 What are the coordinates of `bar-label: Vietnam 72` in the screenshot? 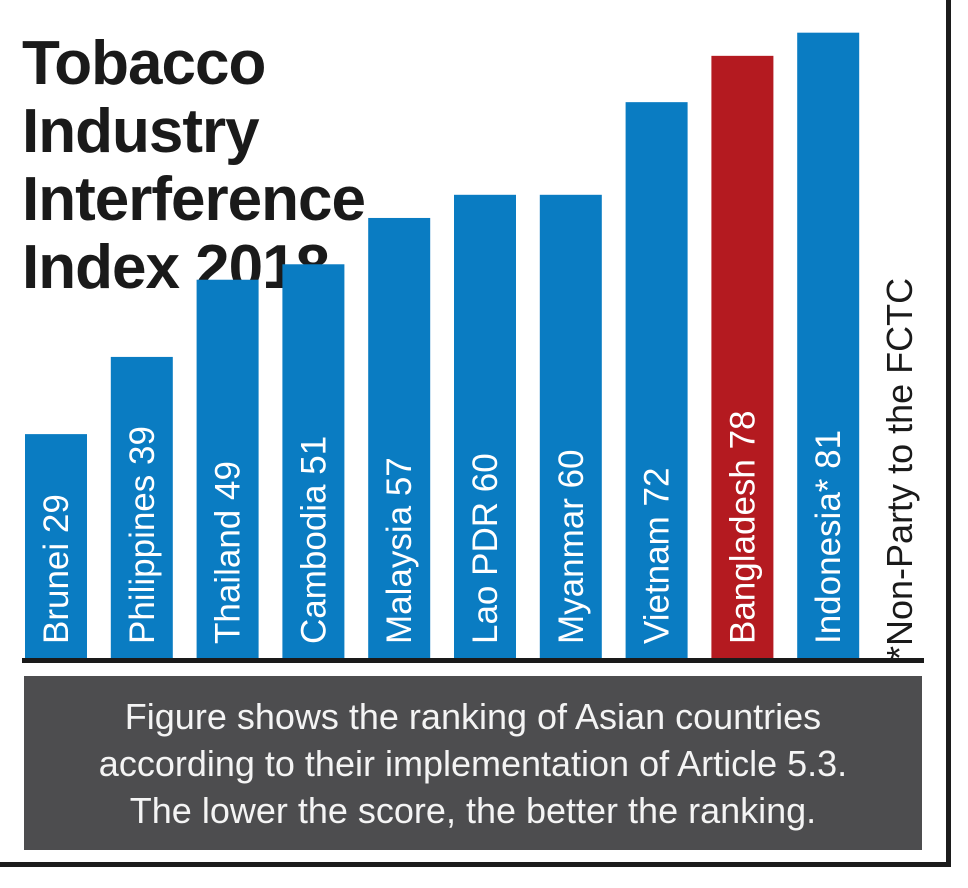 It's located at (657, 556).